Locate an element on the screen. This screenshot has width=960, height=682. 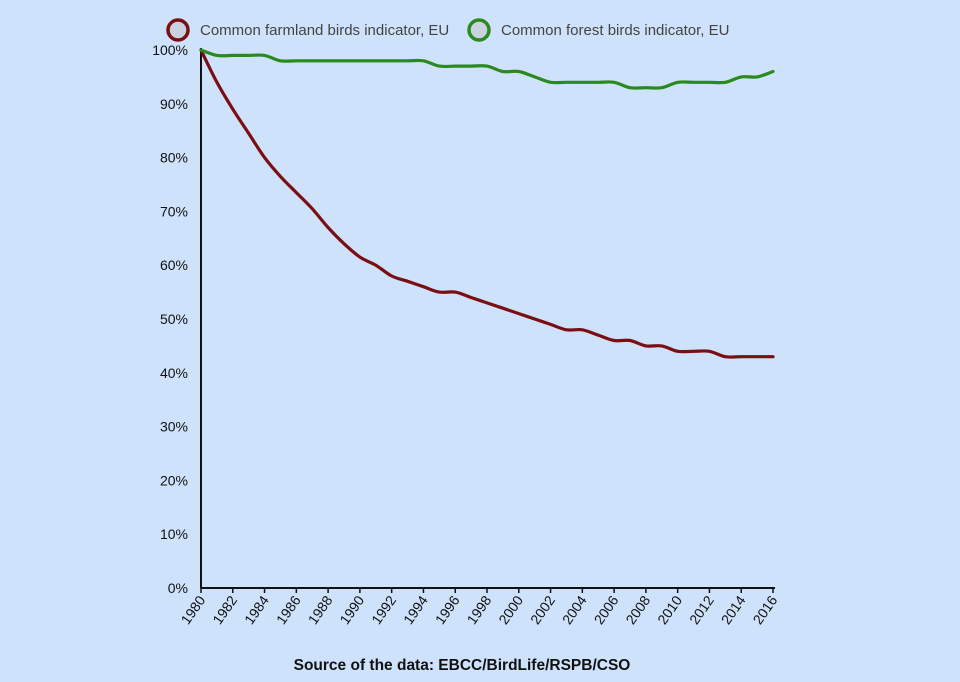
x-tick-label: 2000 is located at coordinates (510, 609).